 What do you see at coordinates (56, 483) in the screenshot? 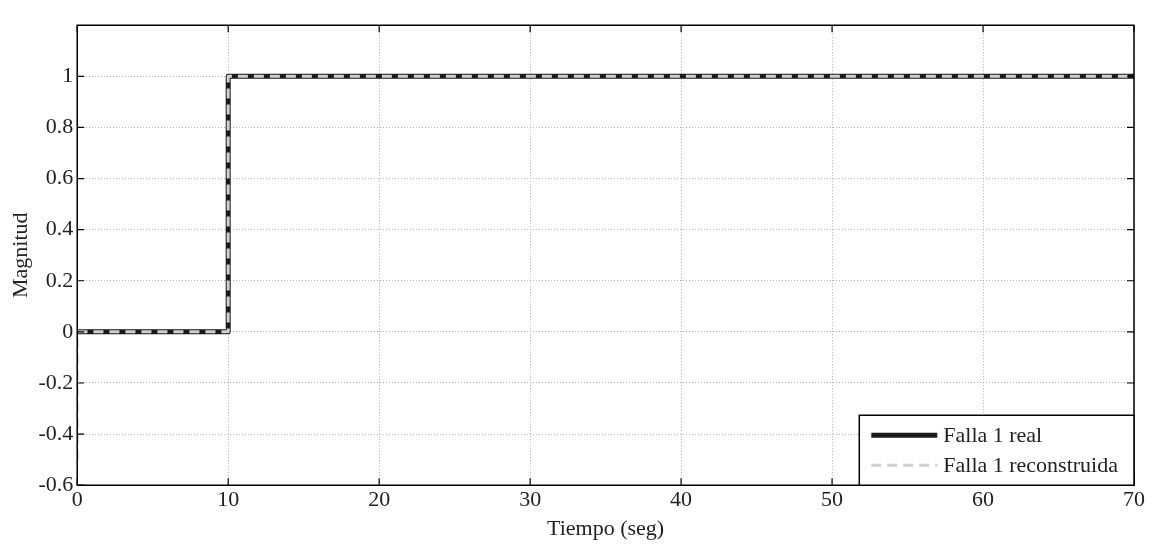
I see `y-tick-label: -0.6` at bounding box center [56, 483].